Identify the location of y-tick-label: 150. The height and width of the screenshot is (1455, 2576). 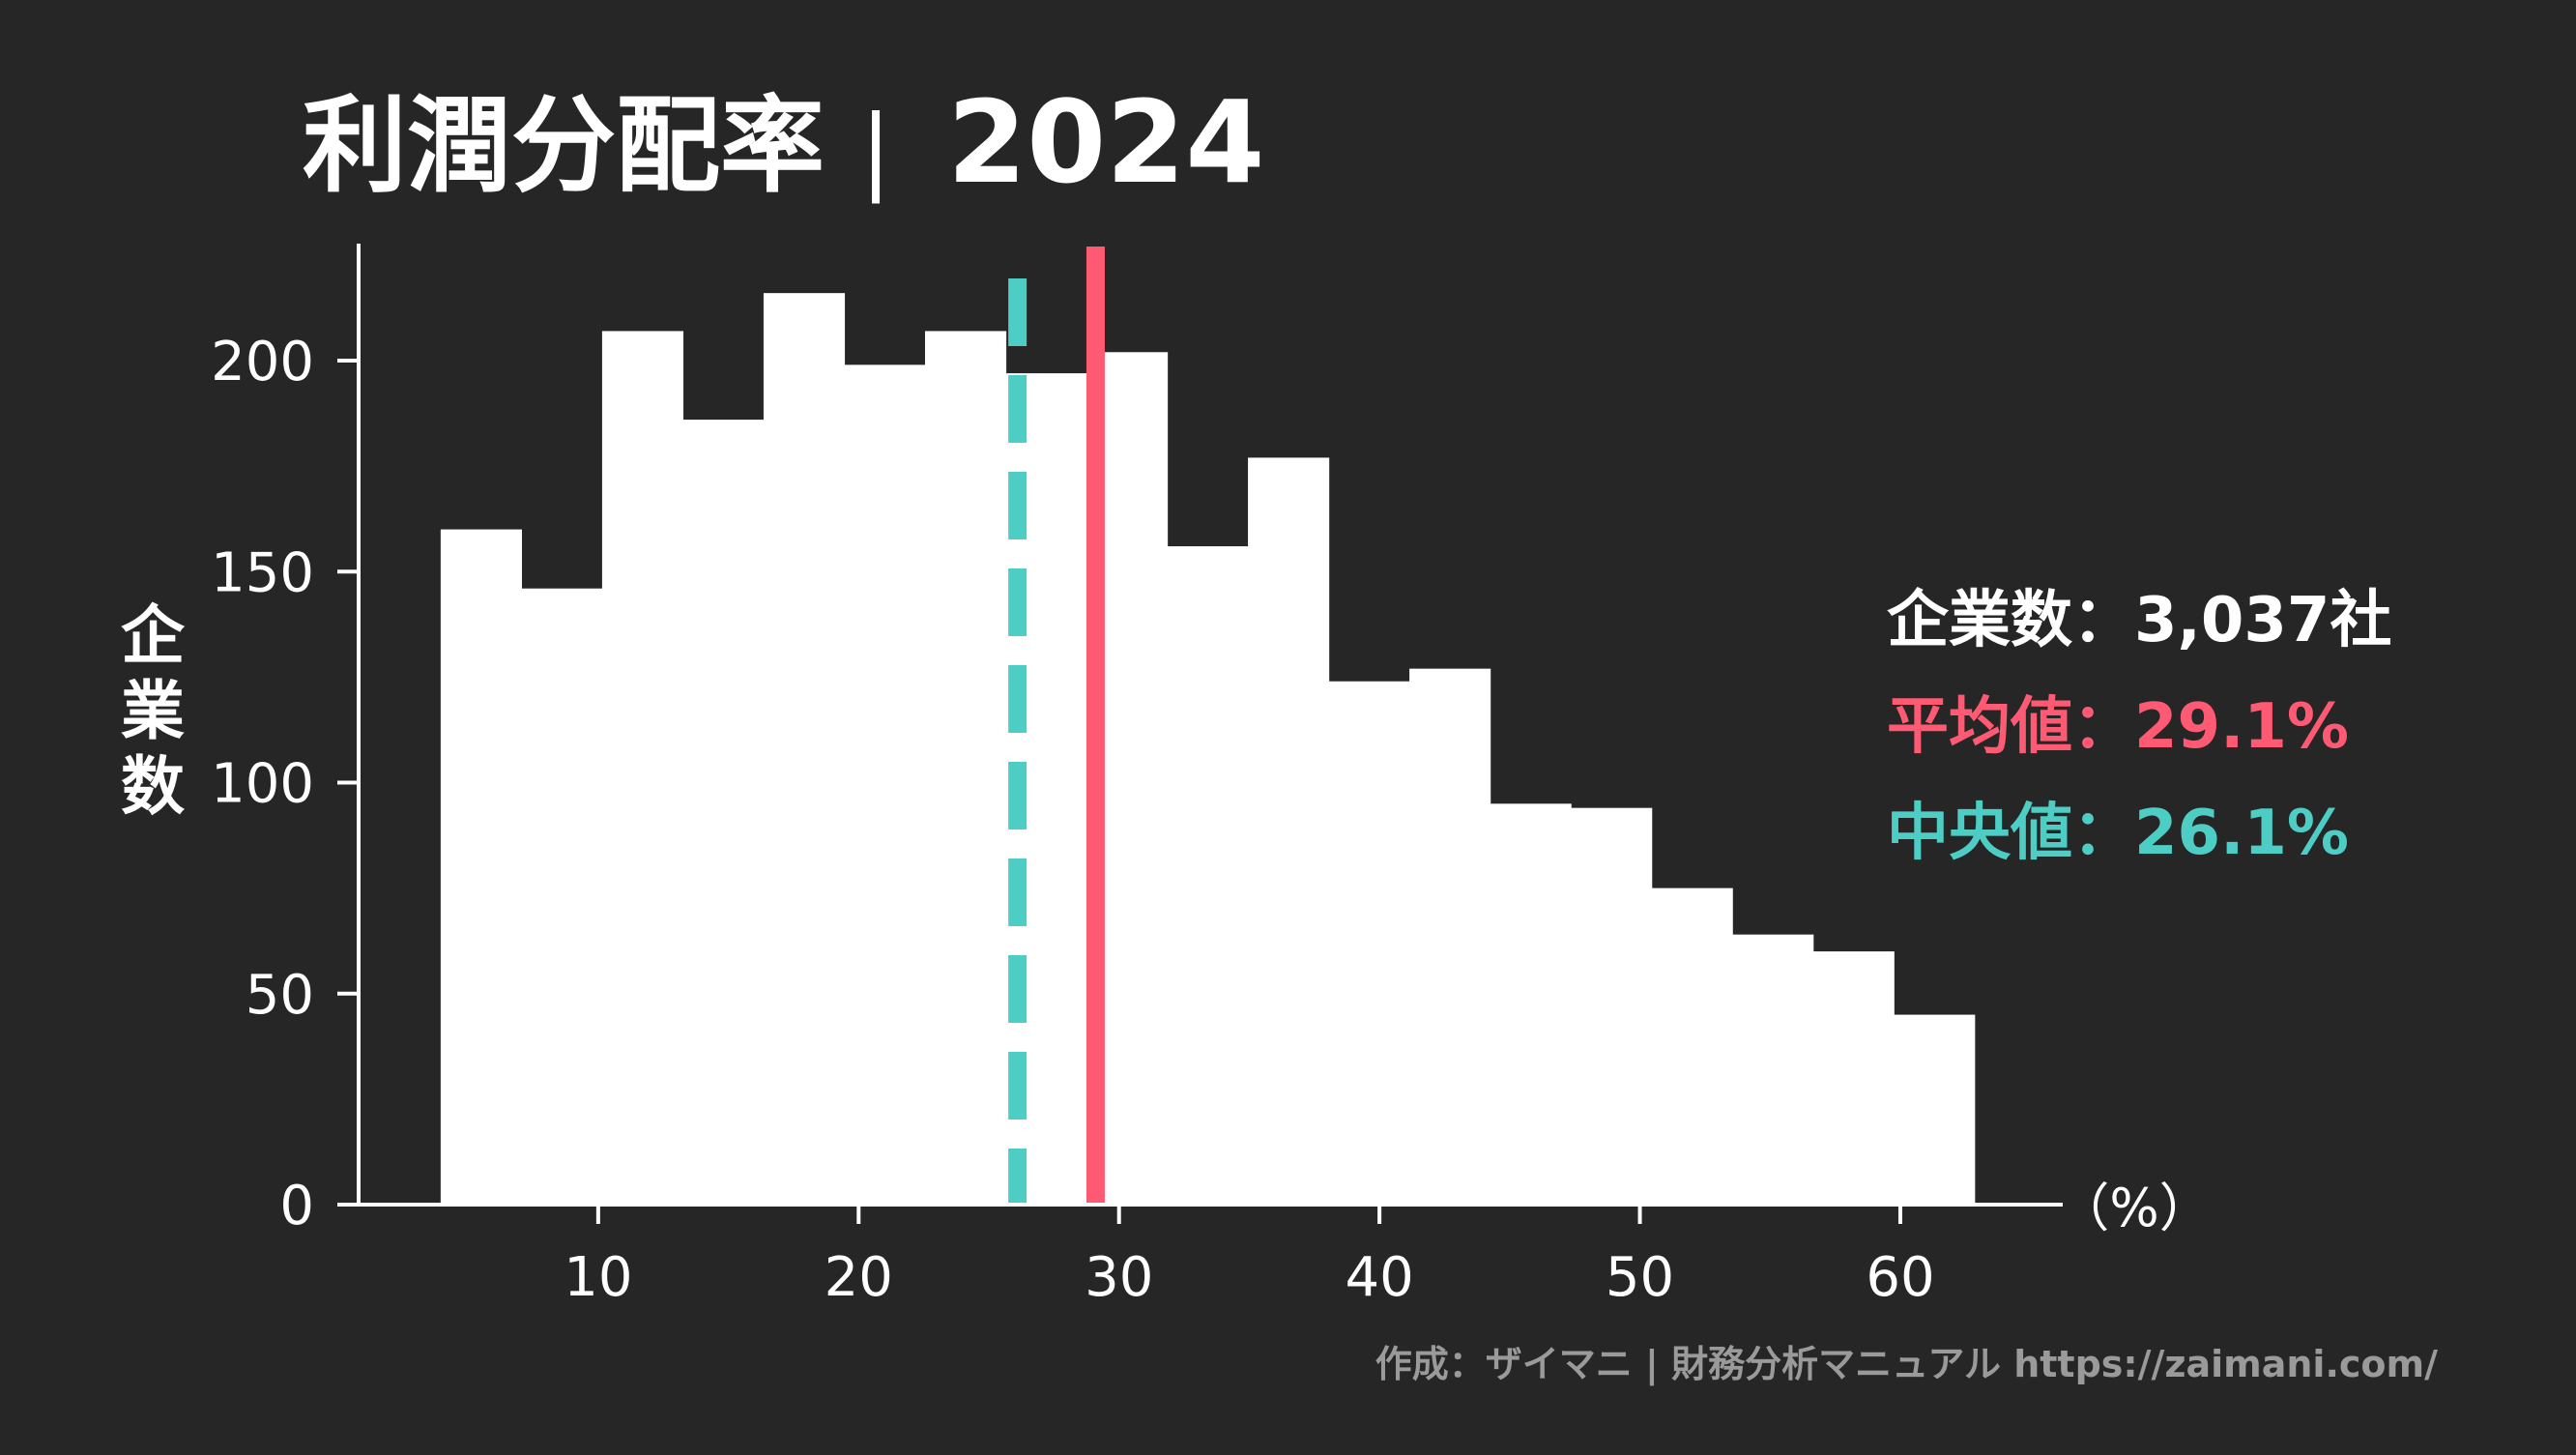
(262, 572).